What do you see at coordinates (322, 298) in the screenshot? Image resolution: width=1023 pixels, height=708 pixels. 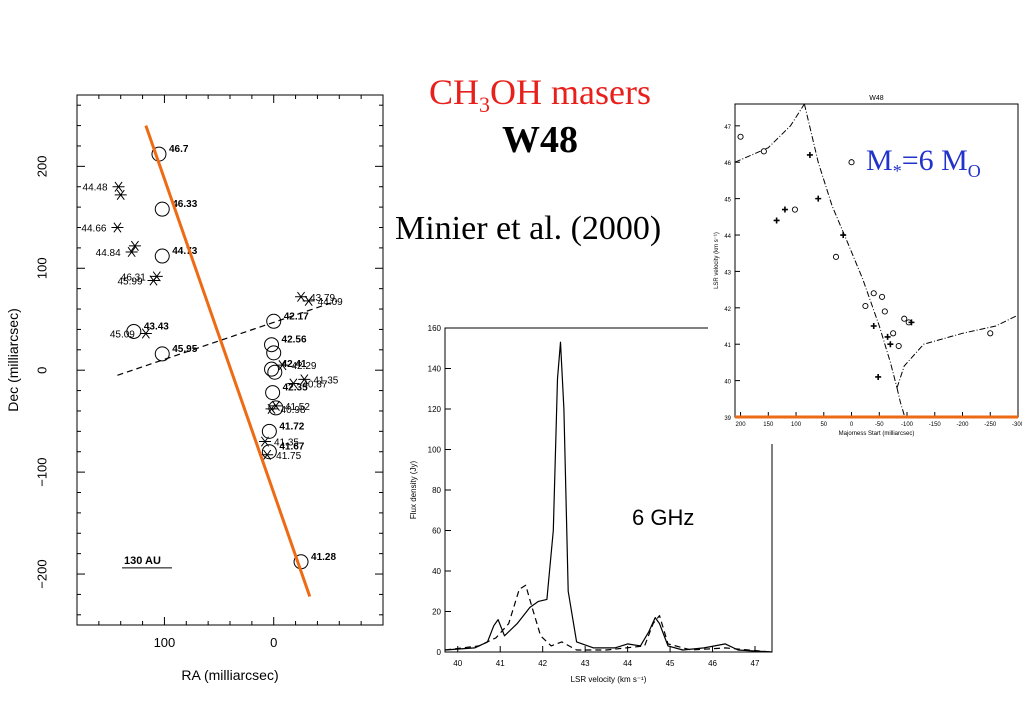 I see `maser-star-label: 43.79` at bounding box center [322, 298].